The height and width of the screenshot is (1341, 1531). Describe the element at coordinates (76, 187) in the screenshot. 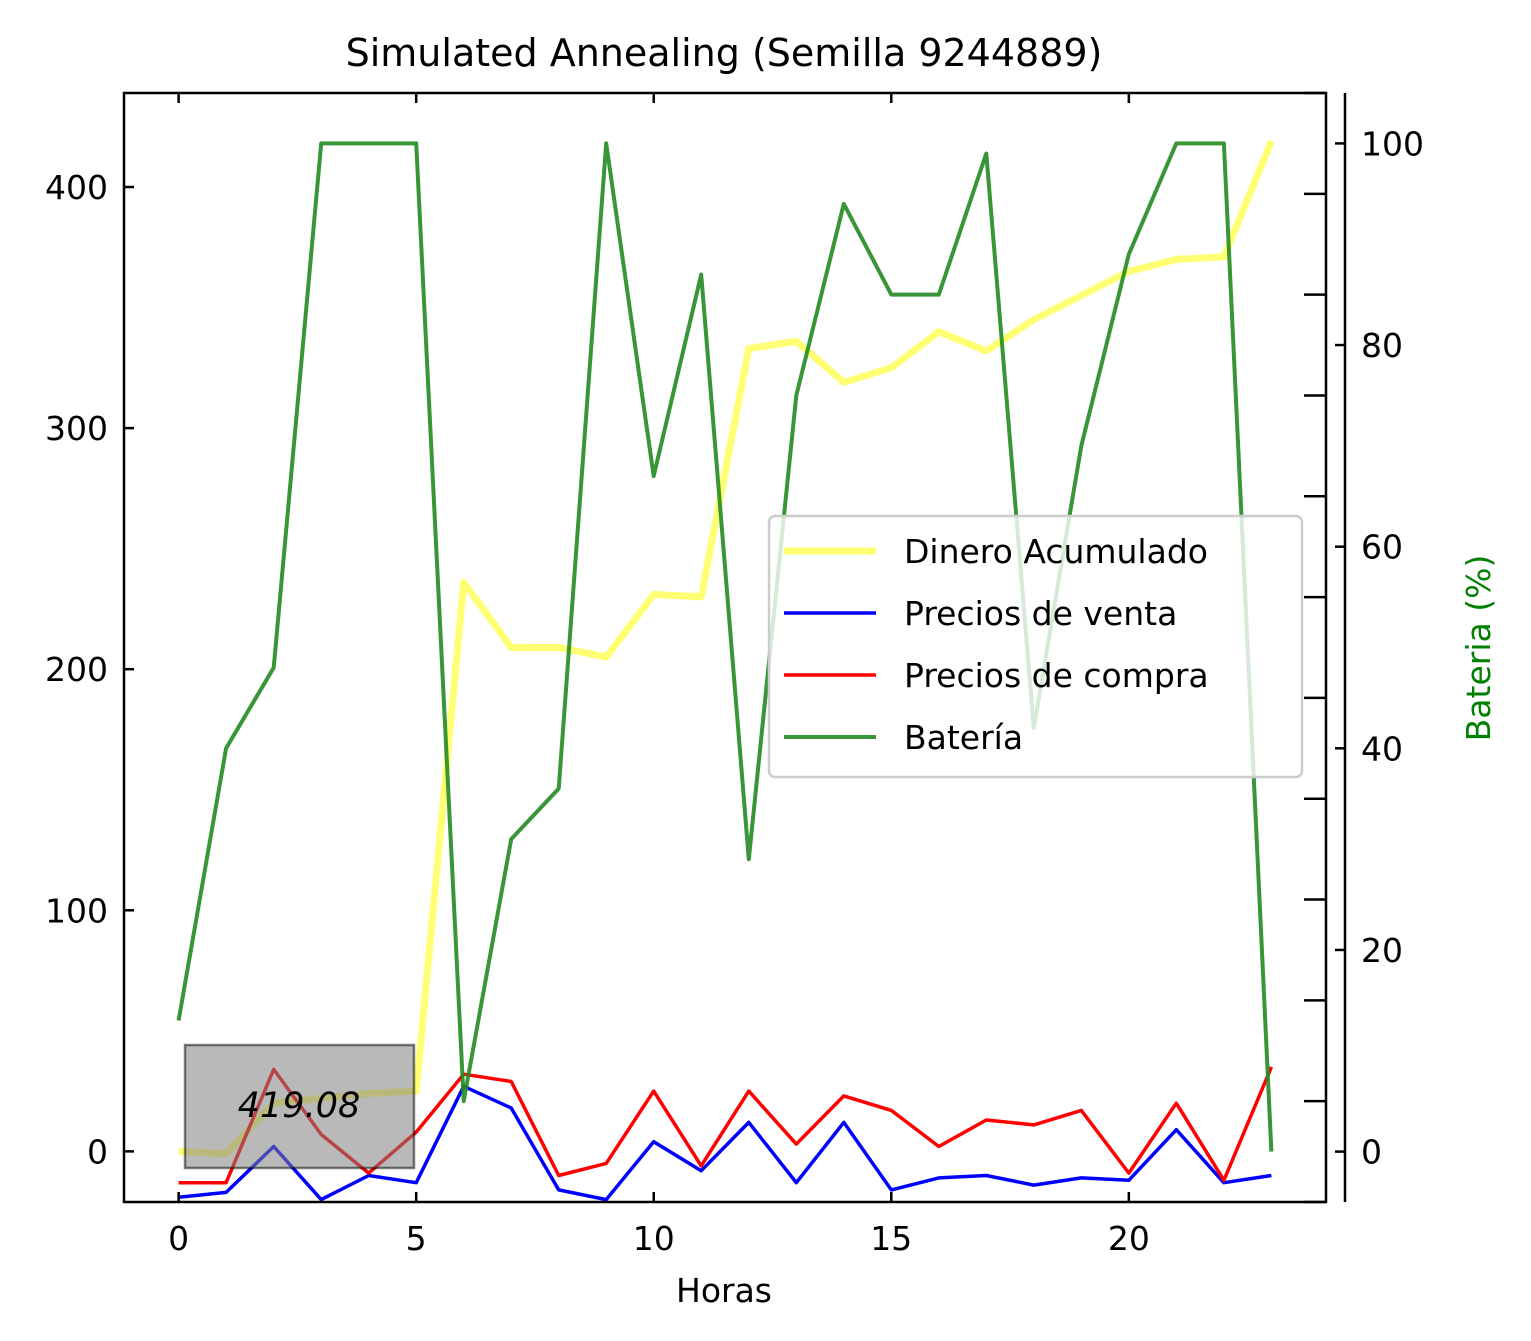

I see `y-tick-label: 400` at that location.